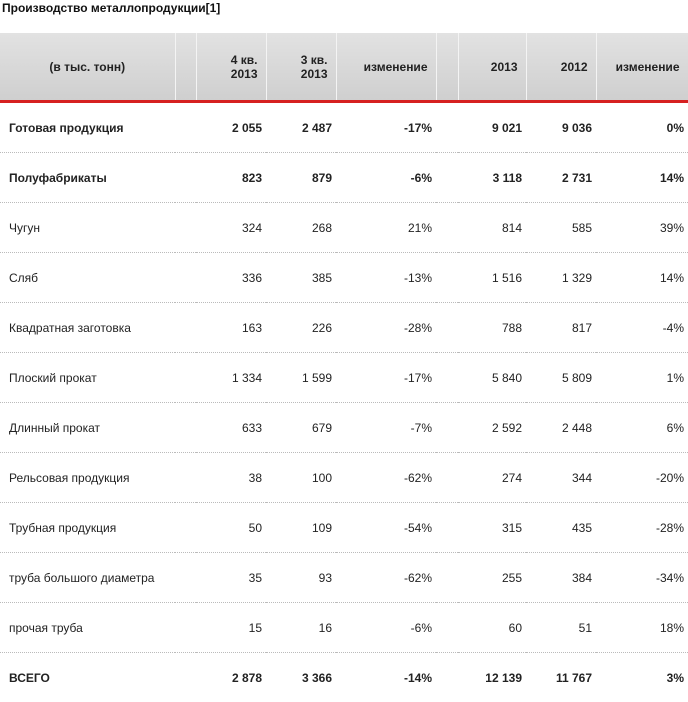 This screenshot has width=688, height=702. Describe the element at coordinates (87, 328) in the screenshot. I see `row-name: Квадратная заготовка` at that location.